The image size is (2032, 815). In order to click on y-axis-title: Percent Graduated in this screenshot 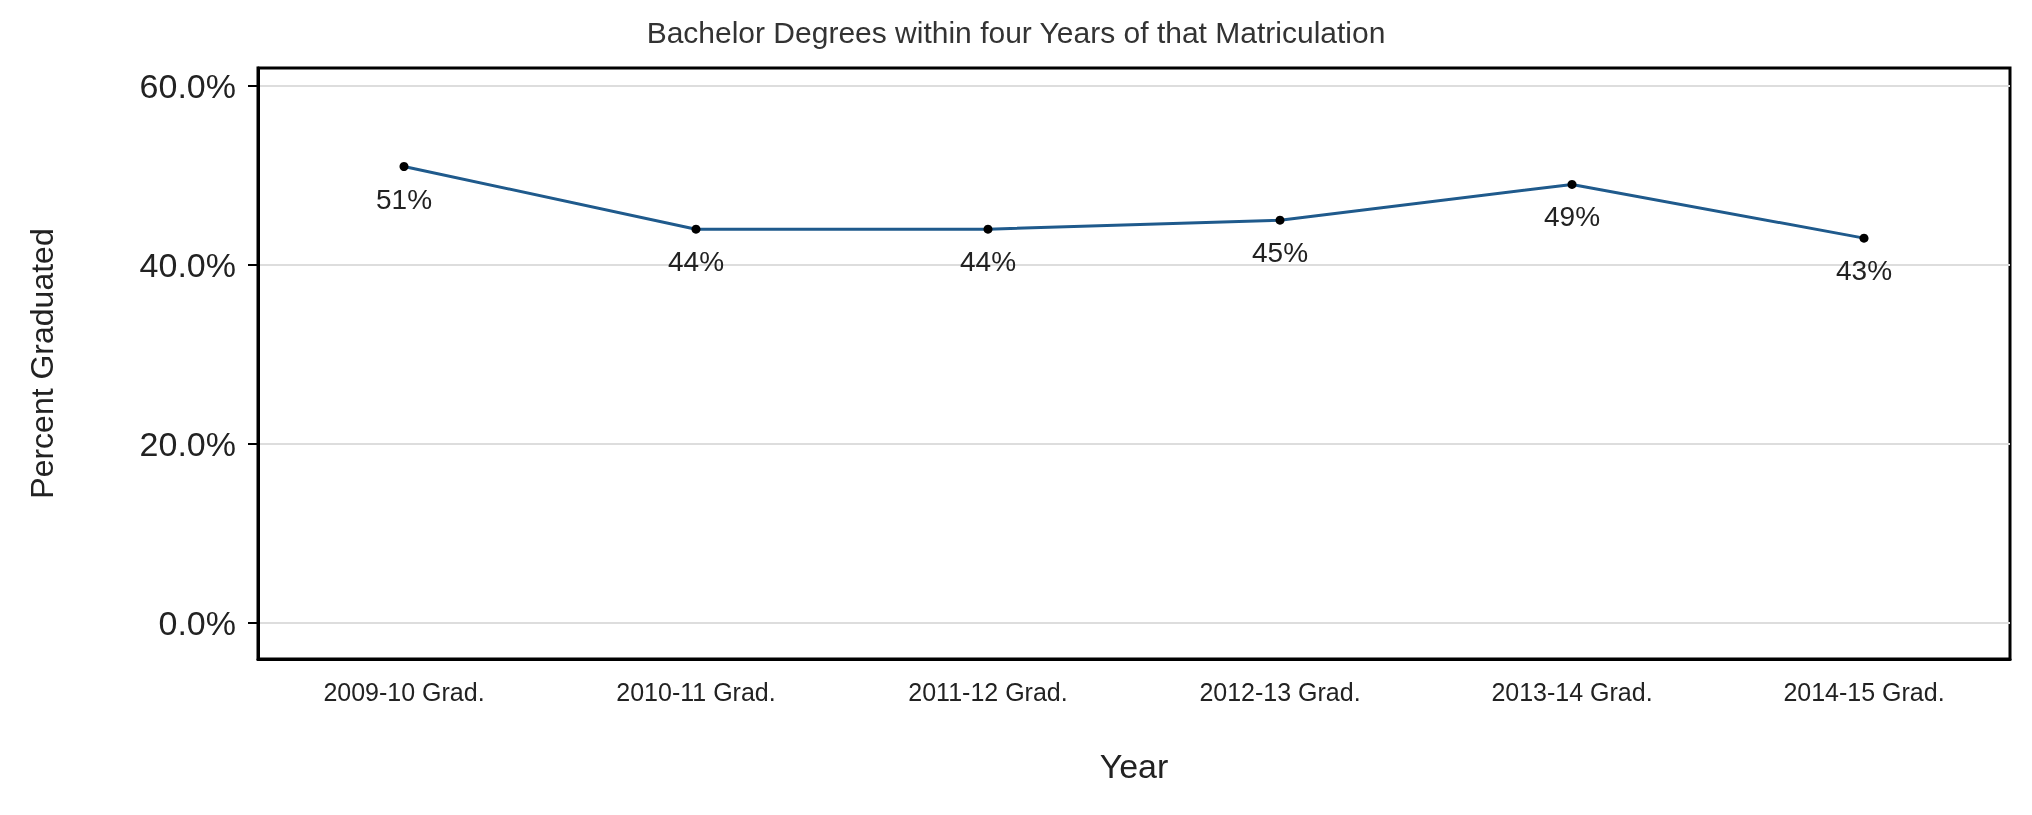, I will do `click(42, 363)`.